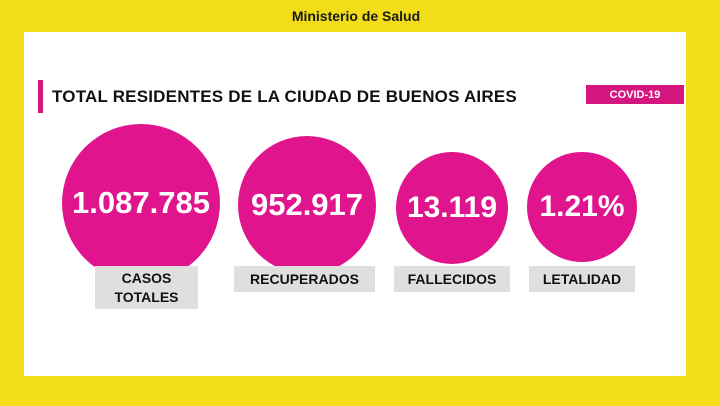 This screenshot has height=406, width=720. I want to click on title-accent-bar, so click(40, 96).